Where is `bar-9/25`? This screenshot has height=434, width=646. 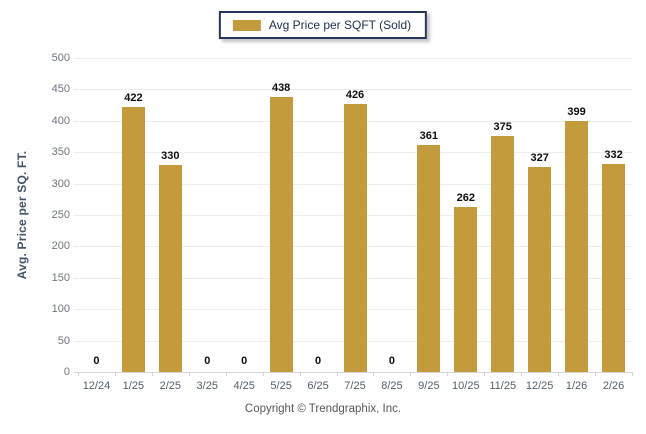
bar-9/25 is located at coordinates (428, 258).